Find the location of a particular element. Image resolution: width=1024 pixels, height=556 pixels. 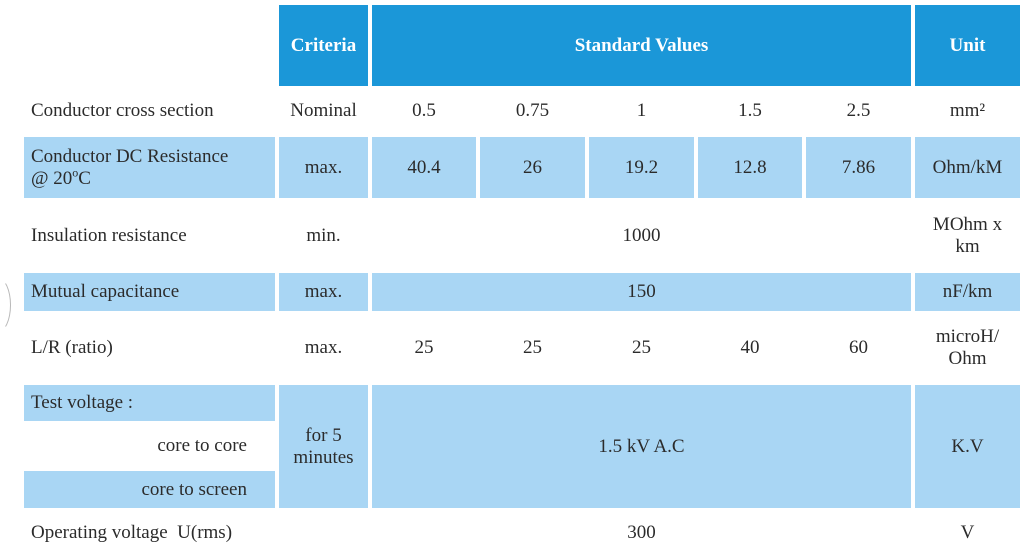

criteria-lr-ratio: max. is located at coordinates (323, 347).